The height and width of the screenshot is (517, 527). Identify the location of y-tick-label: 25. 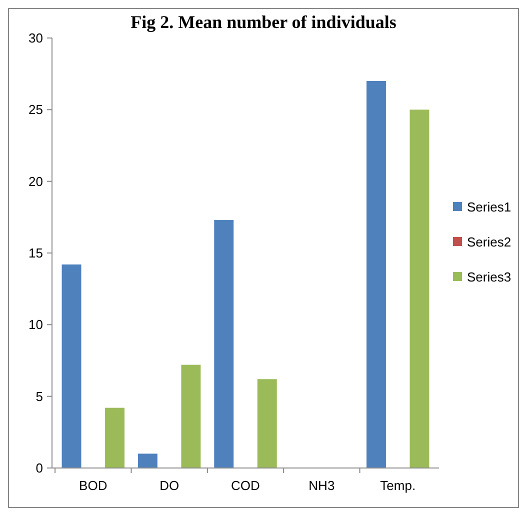
(35, 110).